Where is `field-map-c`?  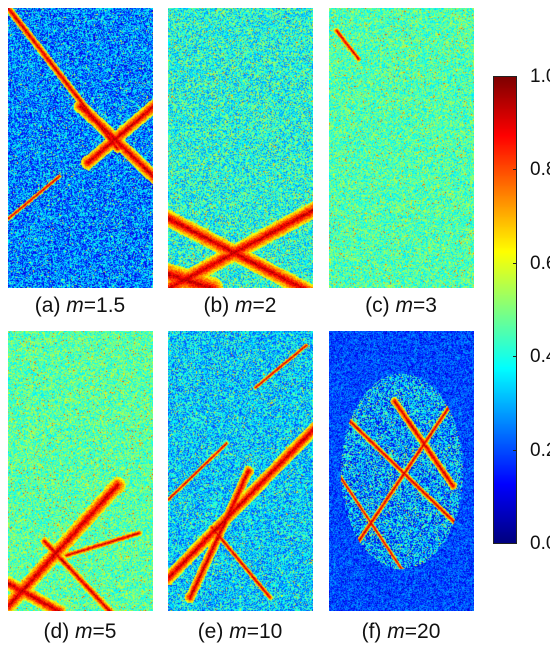 field-map-c is located at coordinates (401, 148).